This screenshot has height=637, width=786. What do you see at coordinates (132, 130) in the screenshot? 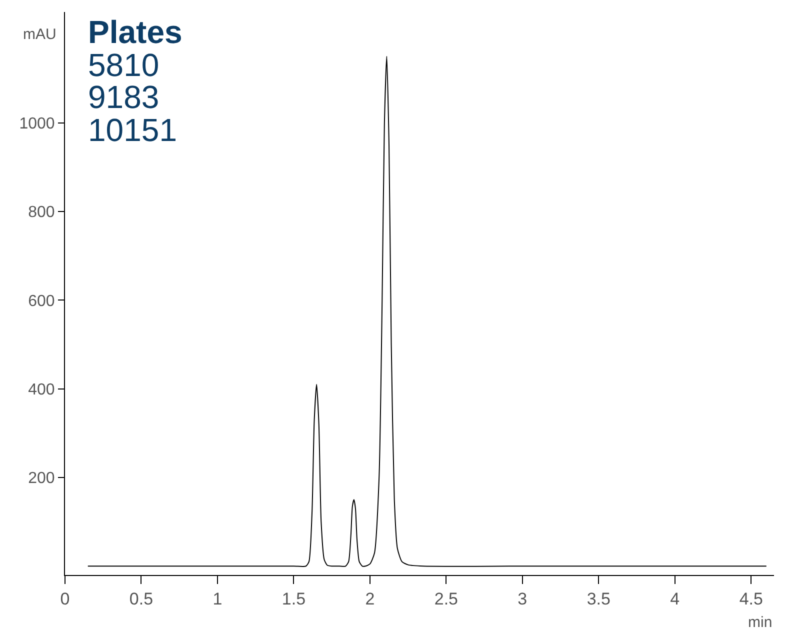
I see `annotation: 10151` at bounding box center [132, 130].